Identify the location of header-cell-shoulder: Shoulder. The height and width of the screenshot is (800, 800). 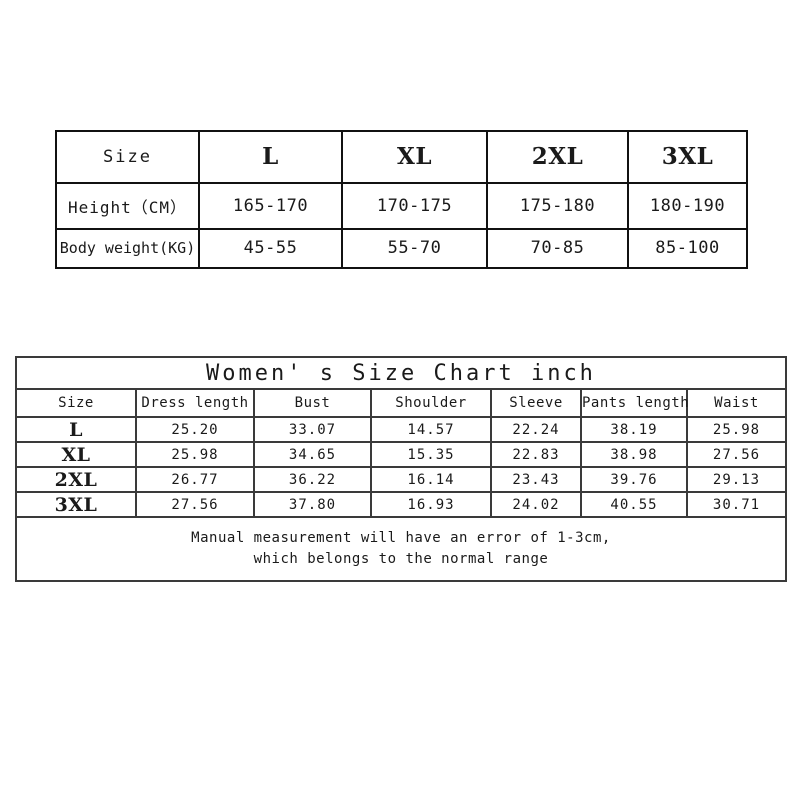
(431, 403).